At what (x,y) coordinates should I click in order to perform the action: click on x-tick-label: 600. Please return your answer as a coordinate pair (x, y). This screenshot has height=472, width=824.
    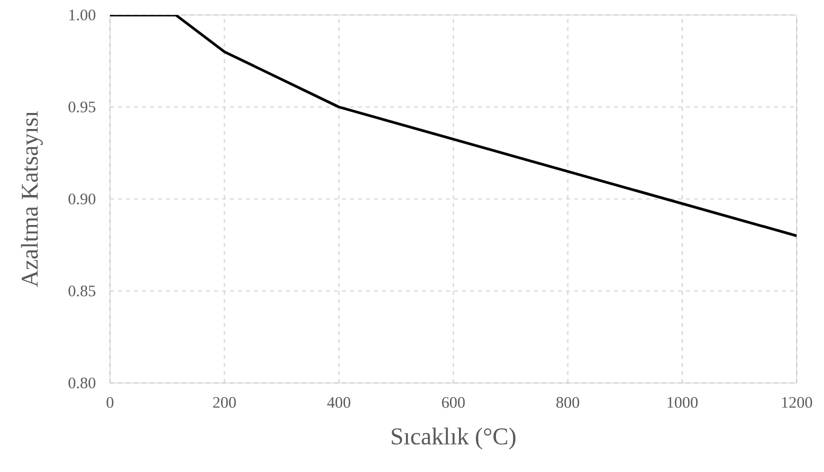
    Looking at the image, I should click on (453, 402).